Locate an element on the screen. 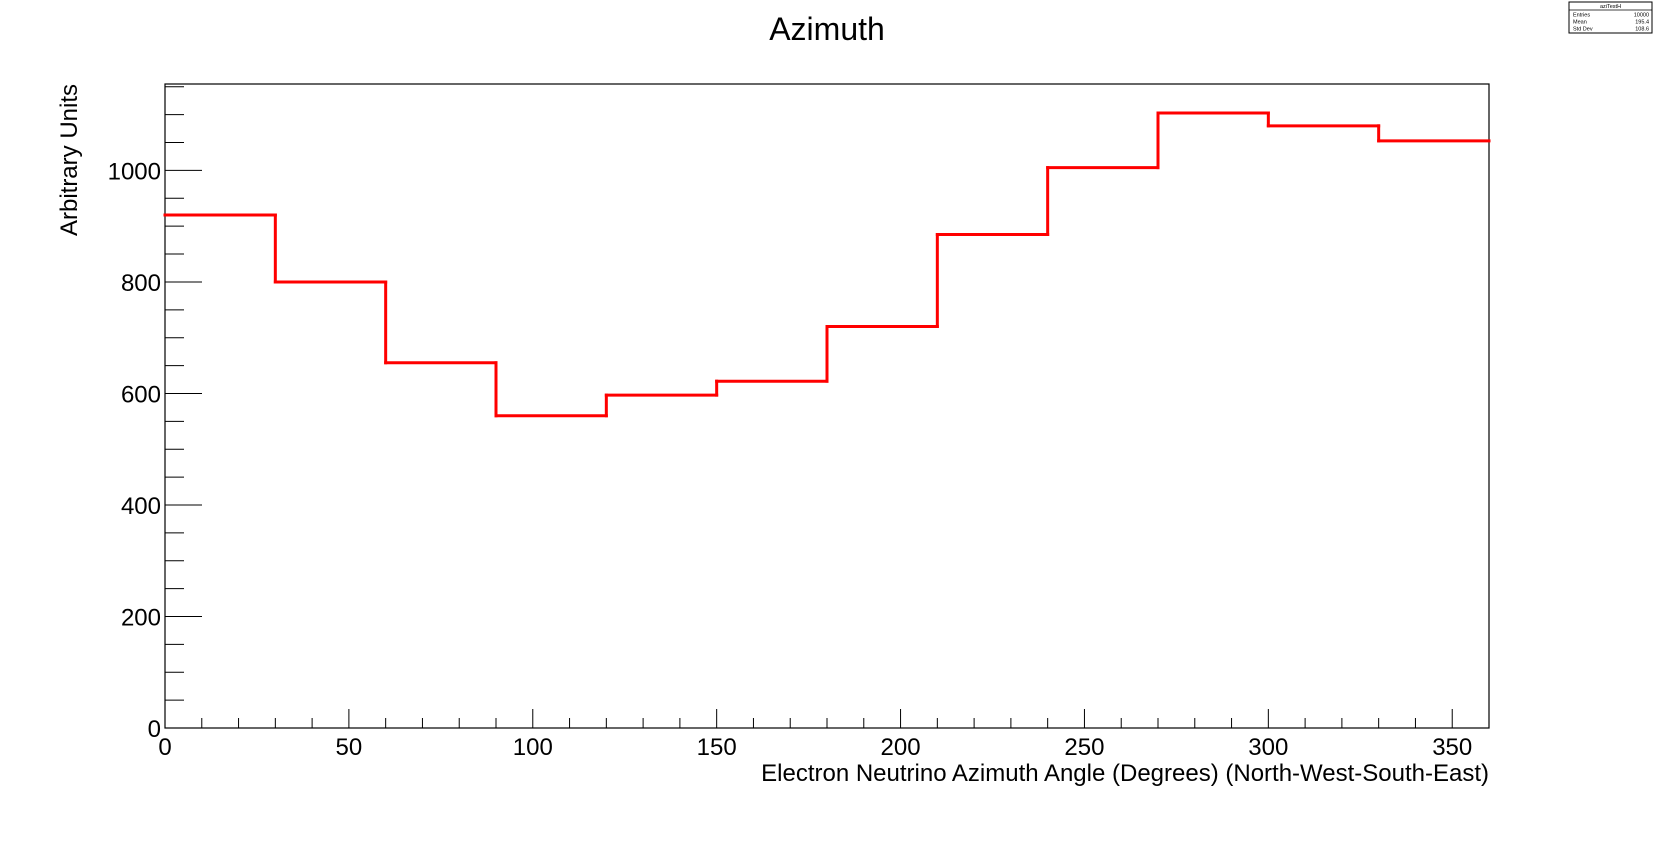 The image size is (1654, 847). x-tick-label: 150 is located at coordinates (717, 747).